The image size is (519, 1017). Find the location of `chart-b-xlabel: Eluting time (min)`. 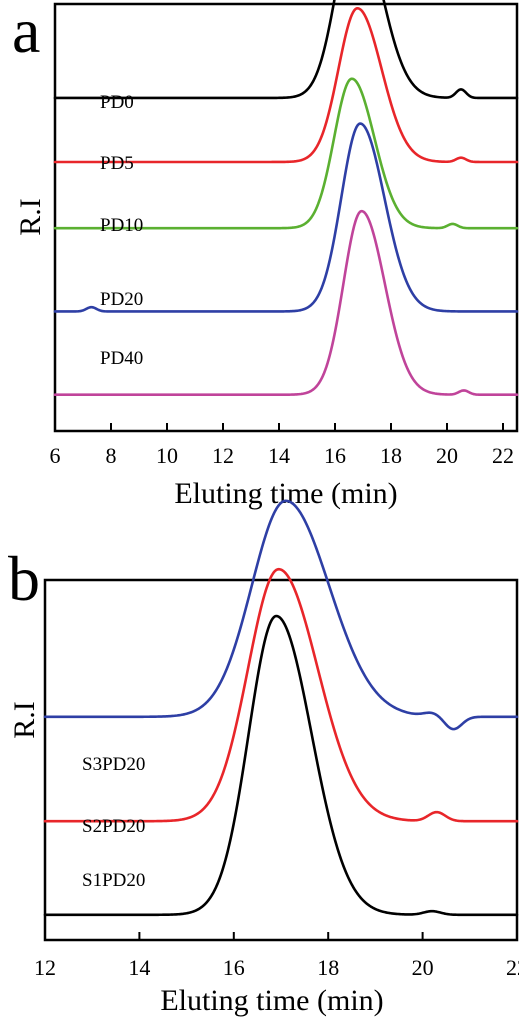

chart-b-xlabel: Eluting time (min) is located at coordinates (271, 1000).